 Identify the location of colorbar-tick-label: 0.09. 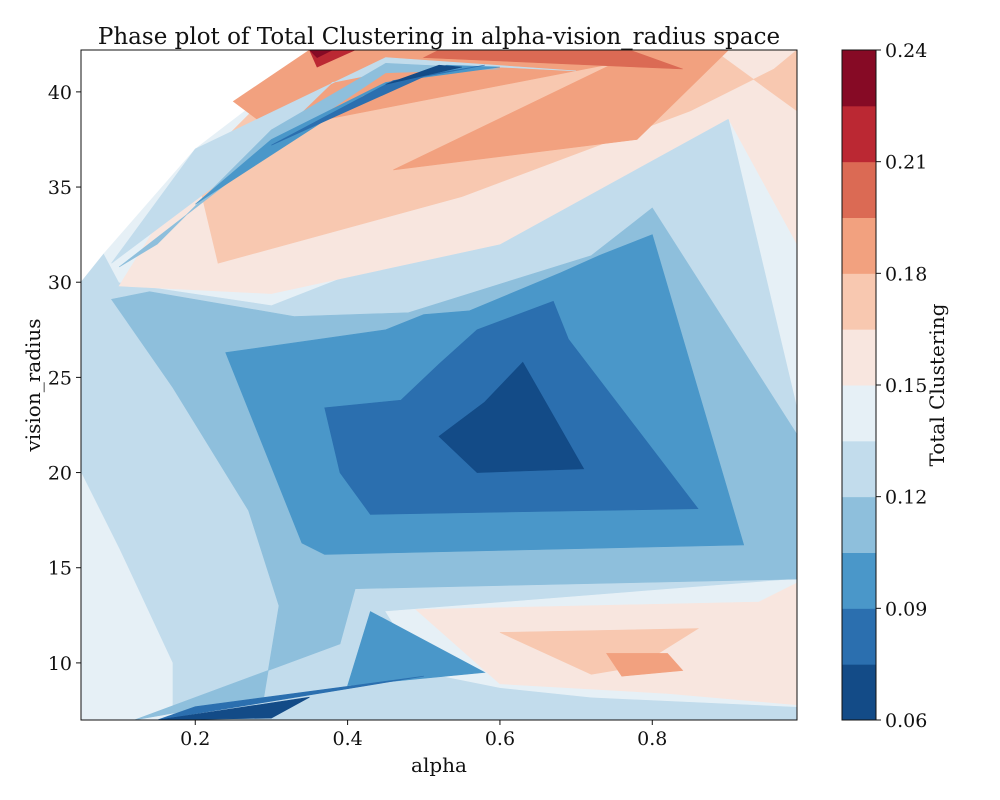
(906, 609).